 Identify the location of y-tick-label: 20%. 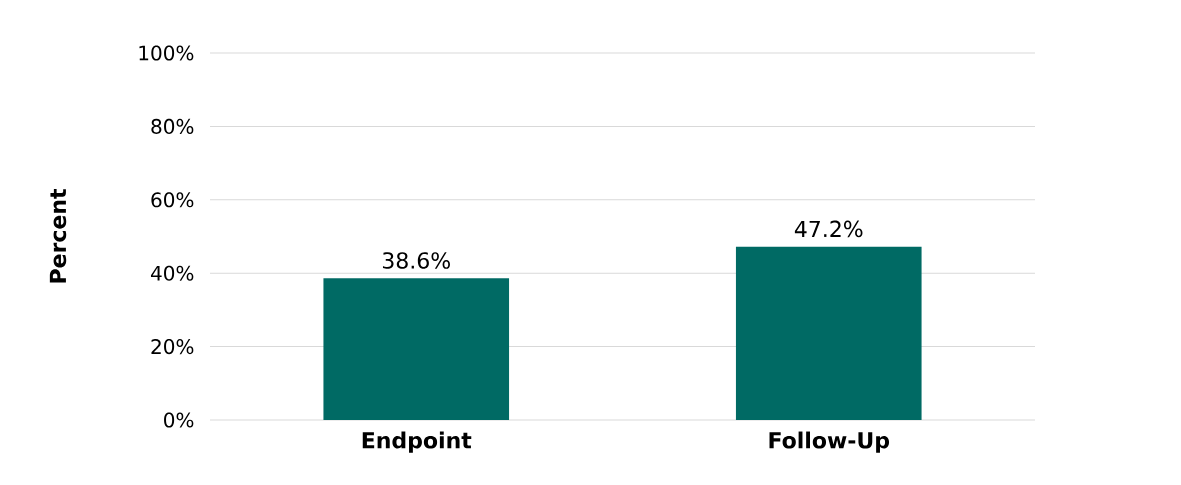
(172, 347).